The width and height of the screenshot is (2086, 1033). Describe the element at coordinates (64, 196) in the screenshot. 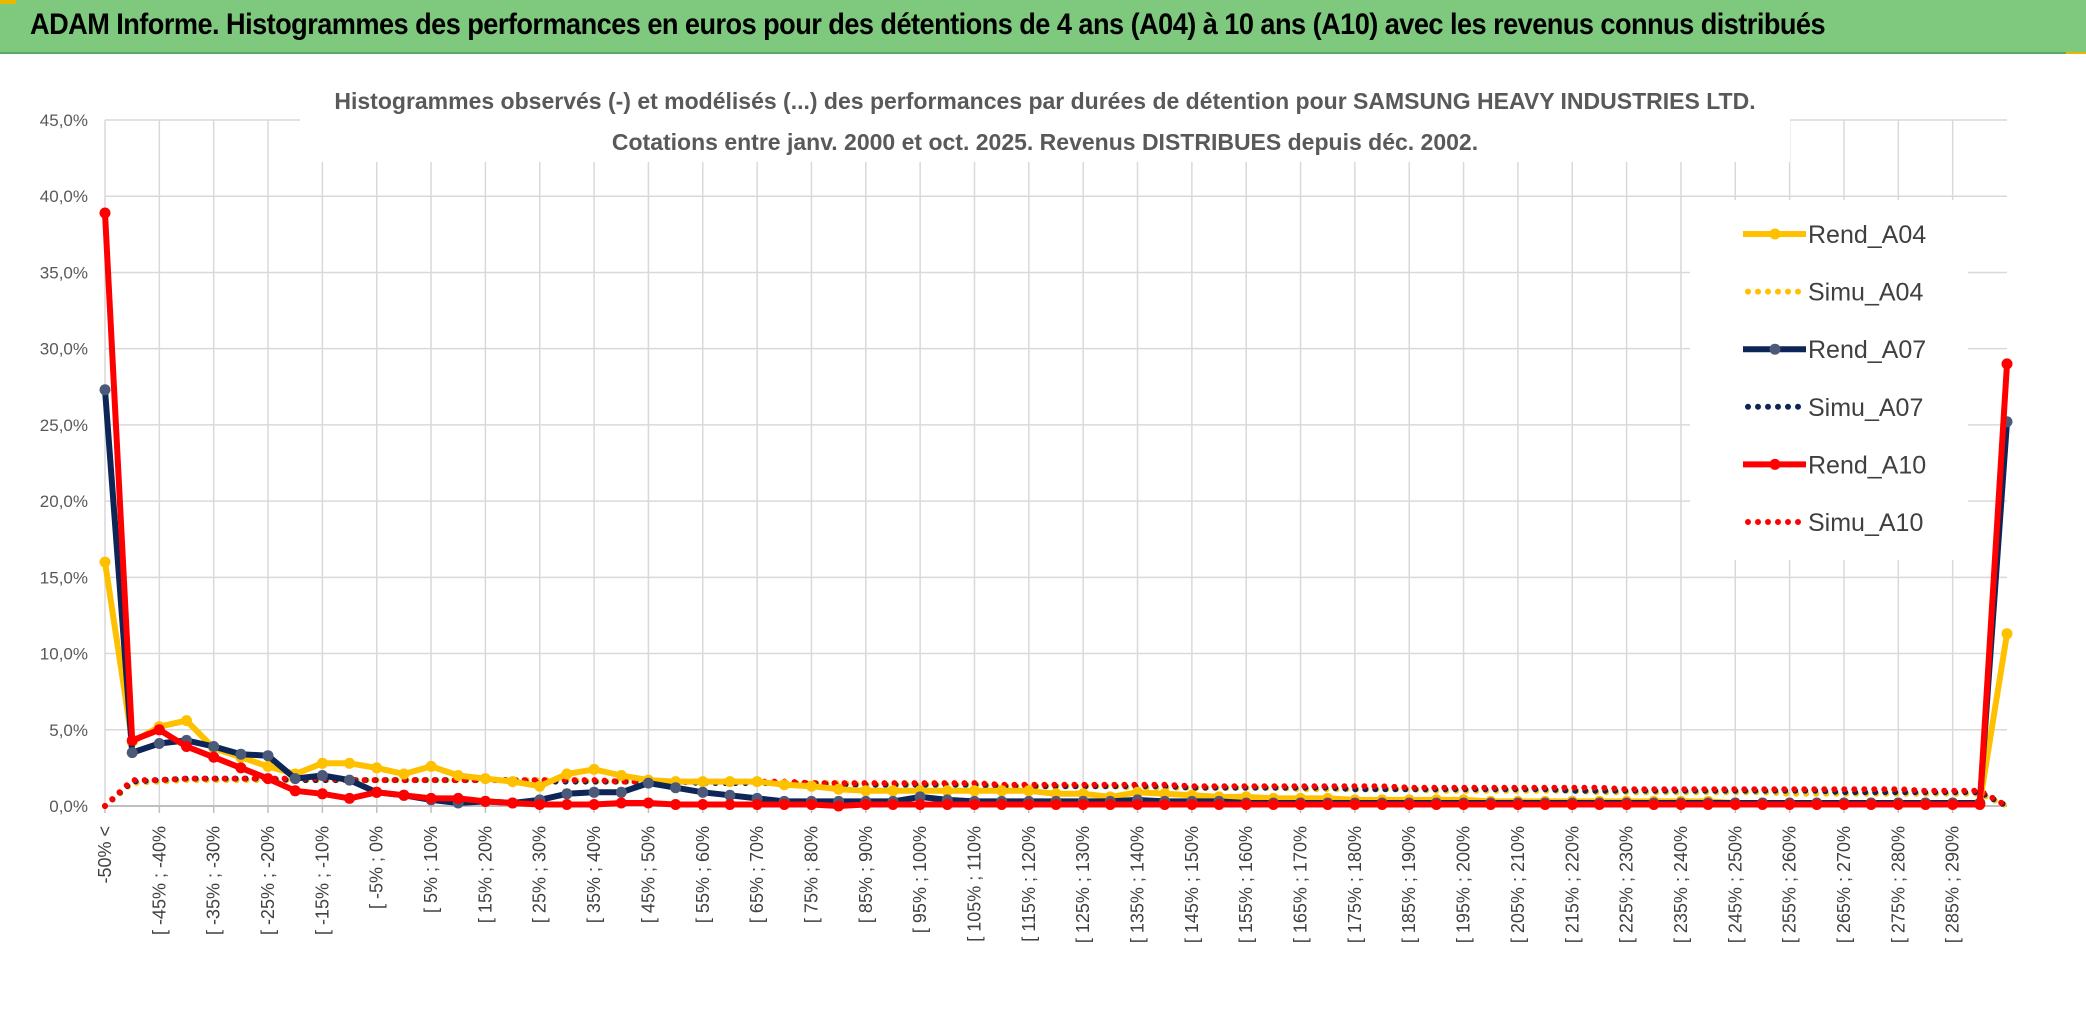

I see `y-tick-label: 40,0%` at that location.